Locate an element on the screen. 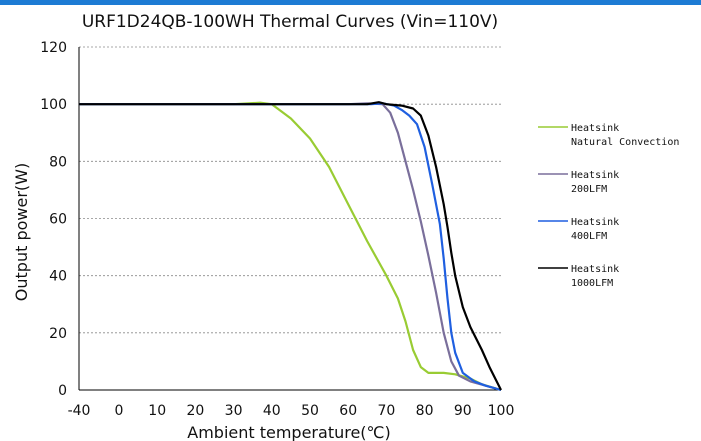 This screenshot has height=441, width=701. x-tick-label: 80 is located at coordinates (425, 411).